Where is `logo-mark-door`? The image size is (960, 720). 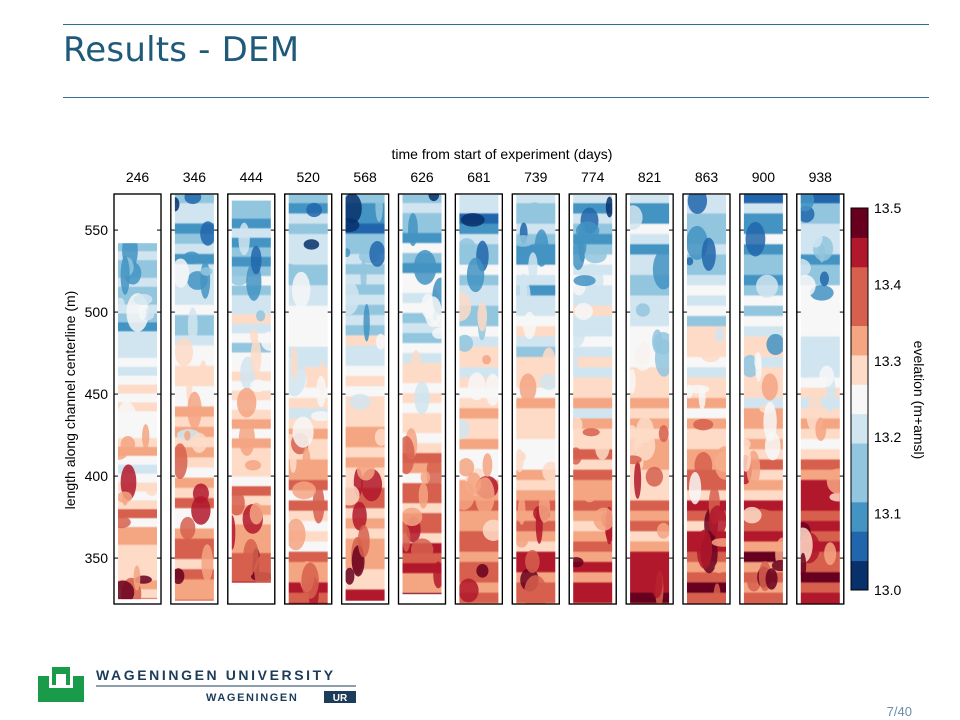
logo-mark-door is located at coordinates (61, 679).